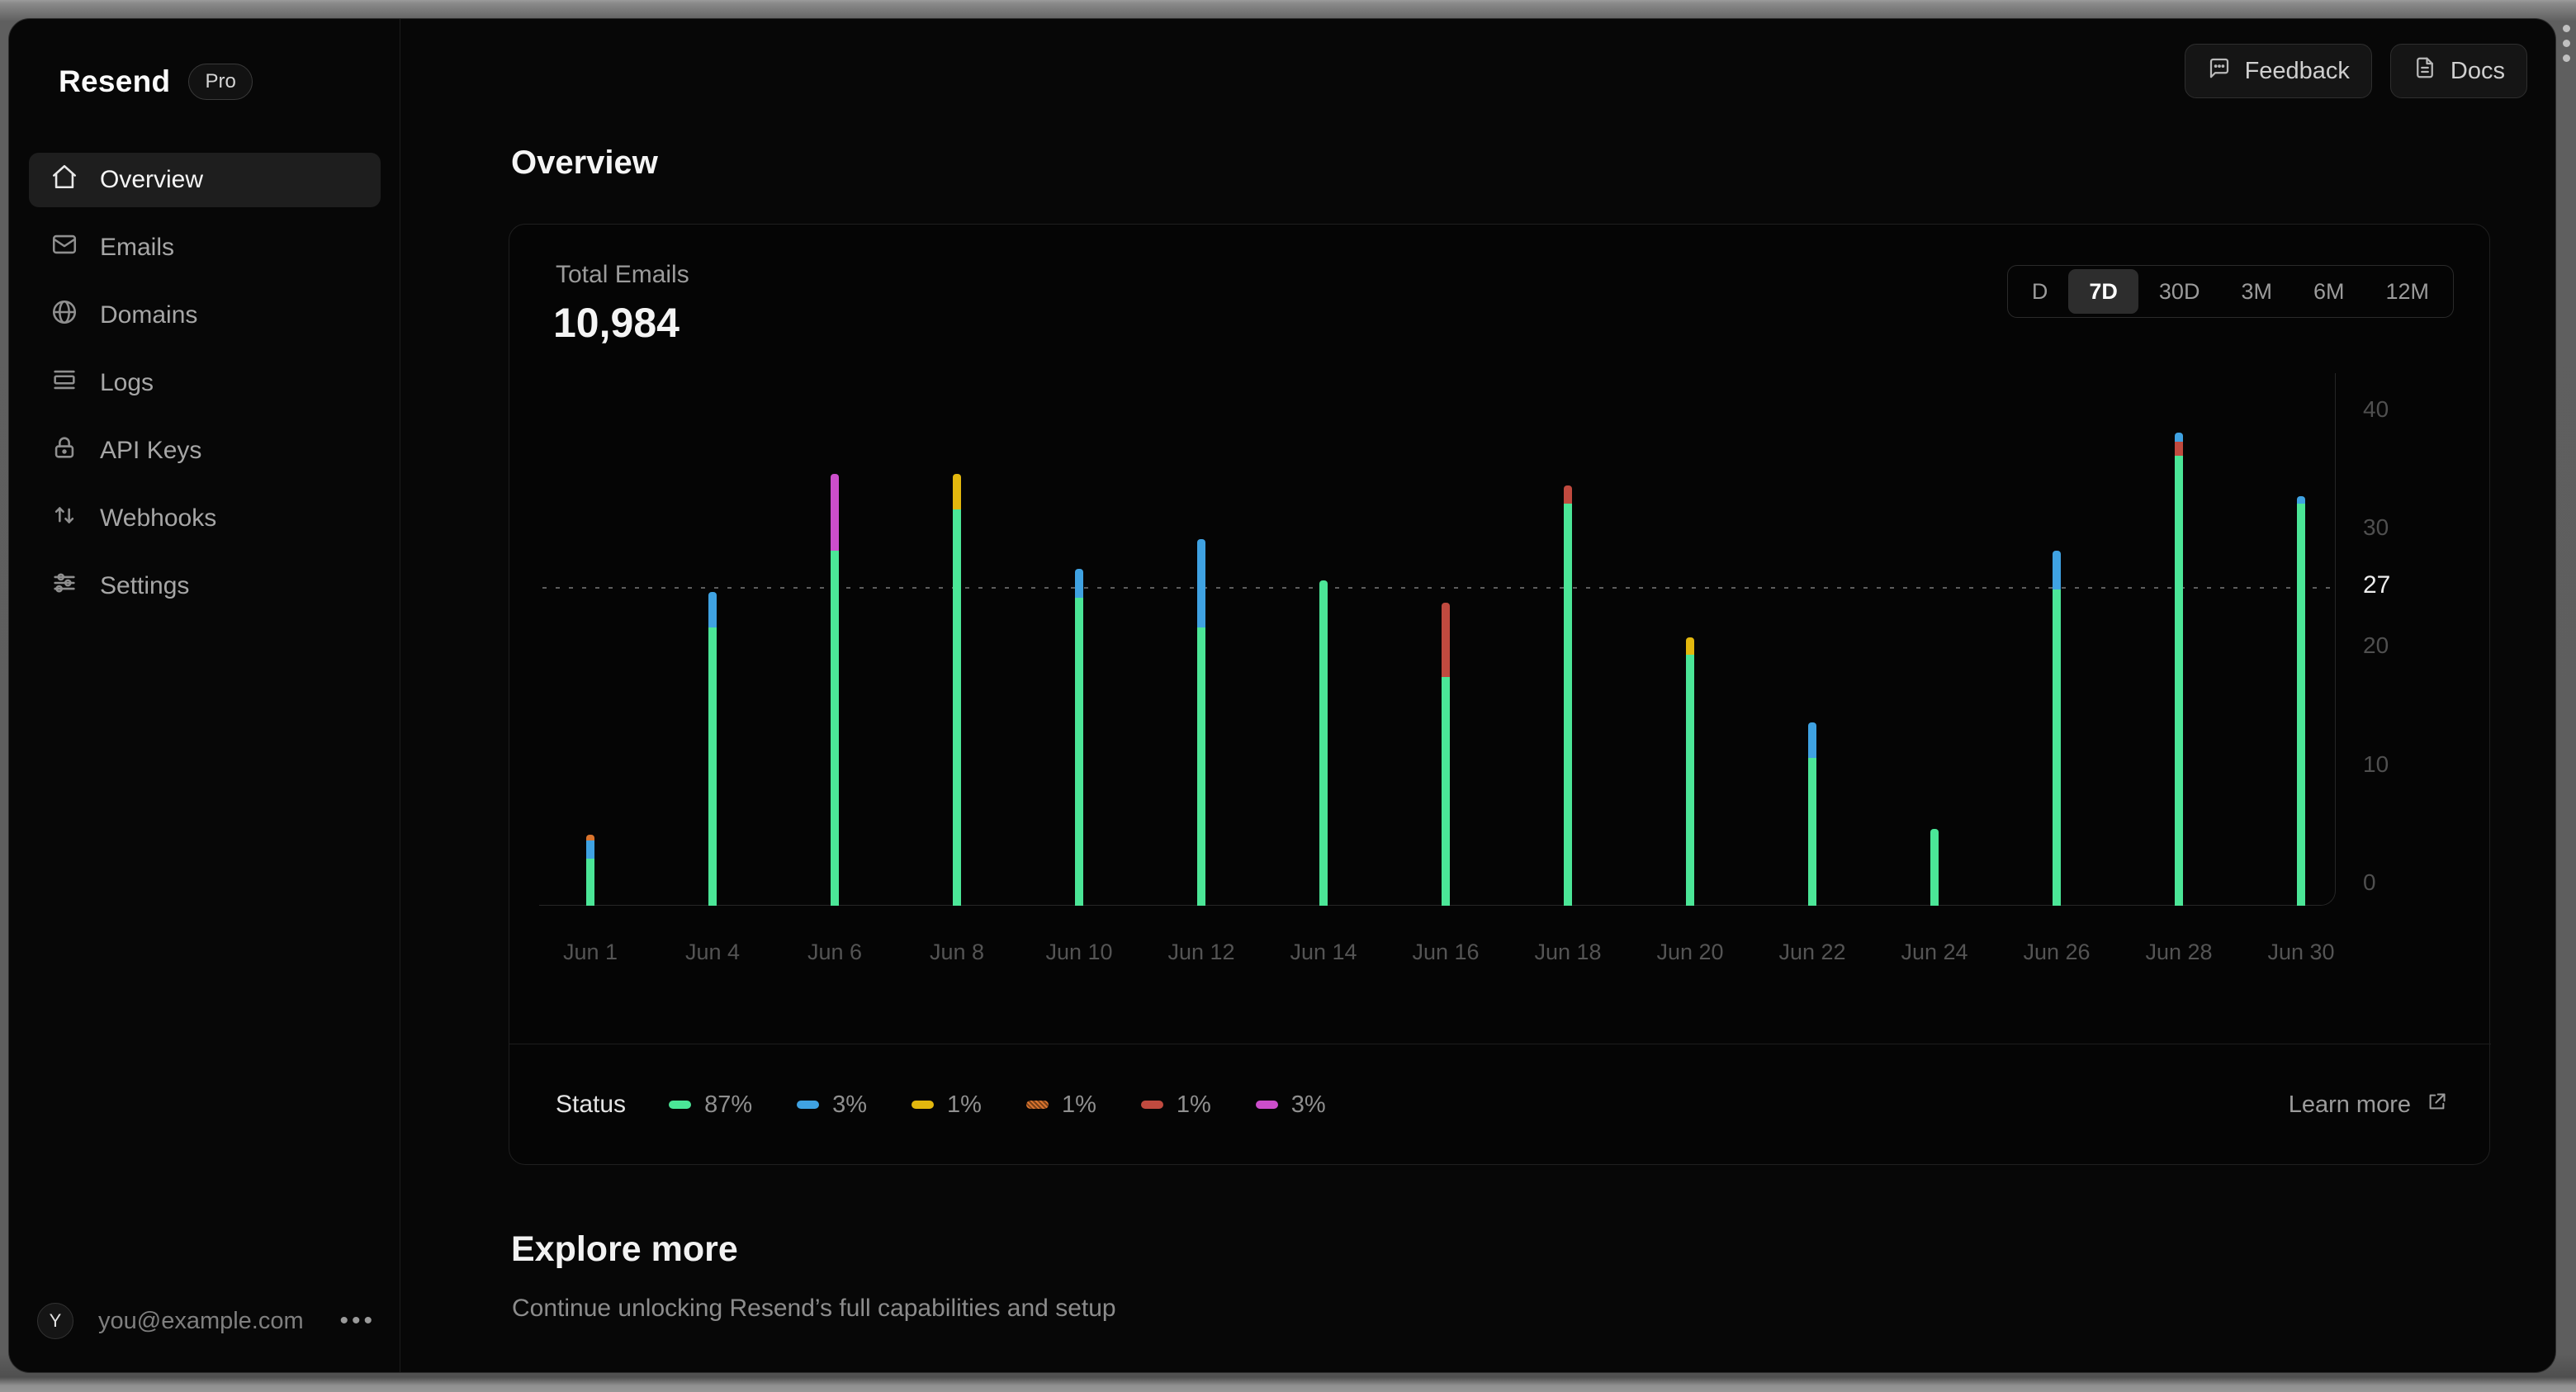 This screenshot has height=1392, width=2576. I want to click on docs-button-label: Docs, so click(2477, 70).